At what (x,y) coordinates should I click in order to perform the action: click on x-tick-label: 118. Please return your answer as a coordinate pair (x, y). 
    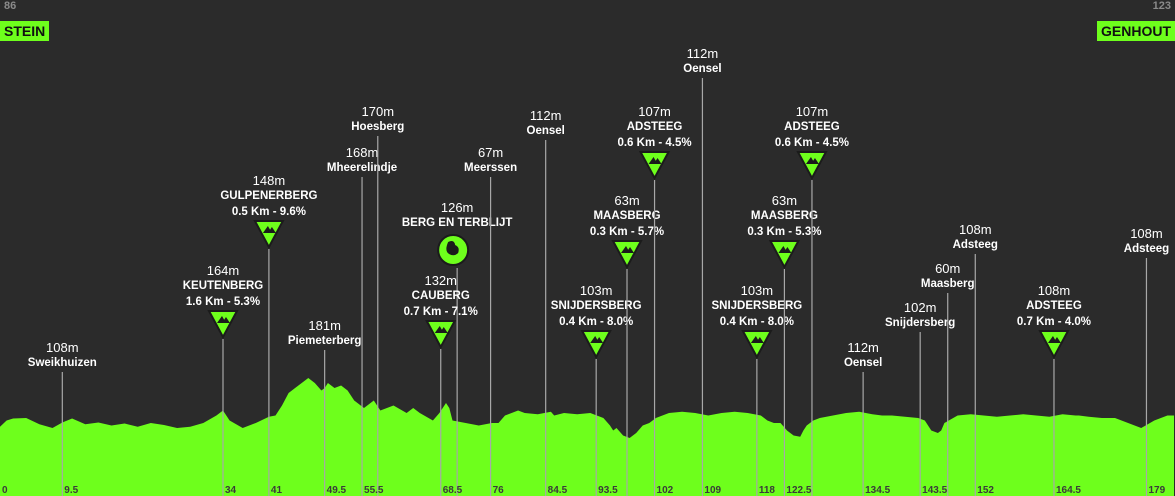
    Looking at the image, I should click on (767, 490).